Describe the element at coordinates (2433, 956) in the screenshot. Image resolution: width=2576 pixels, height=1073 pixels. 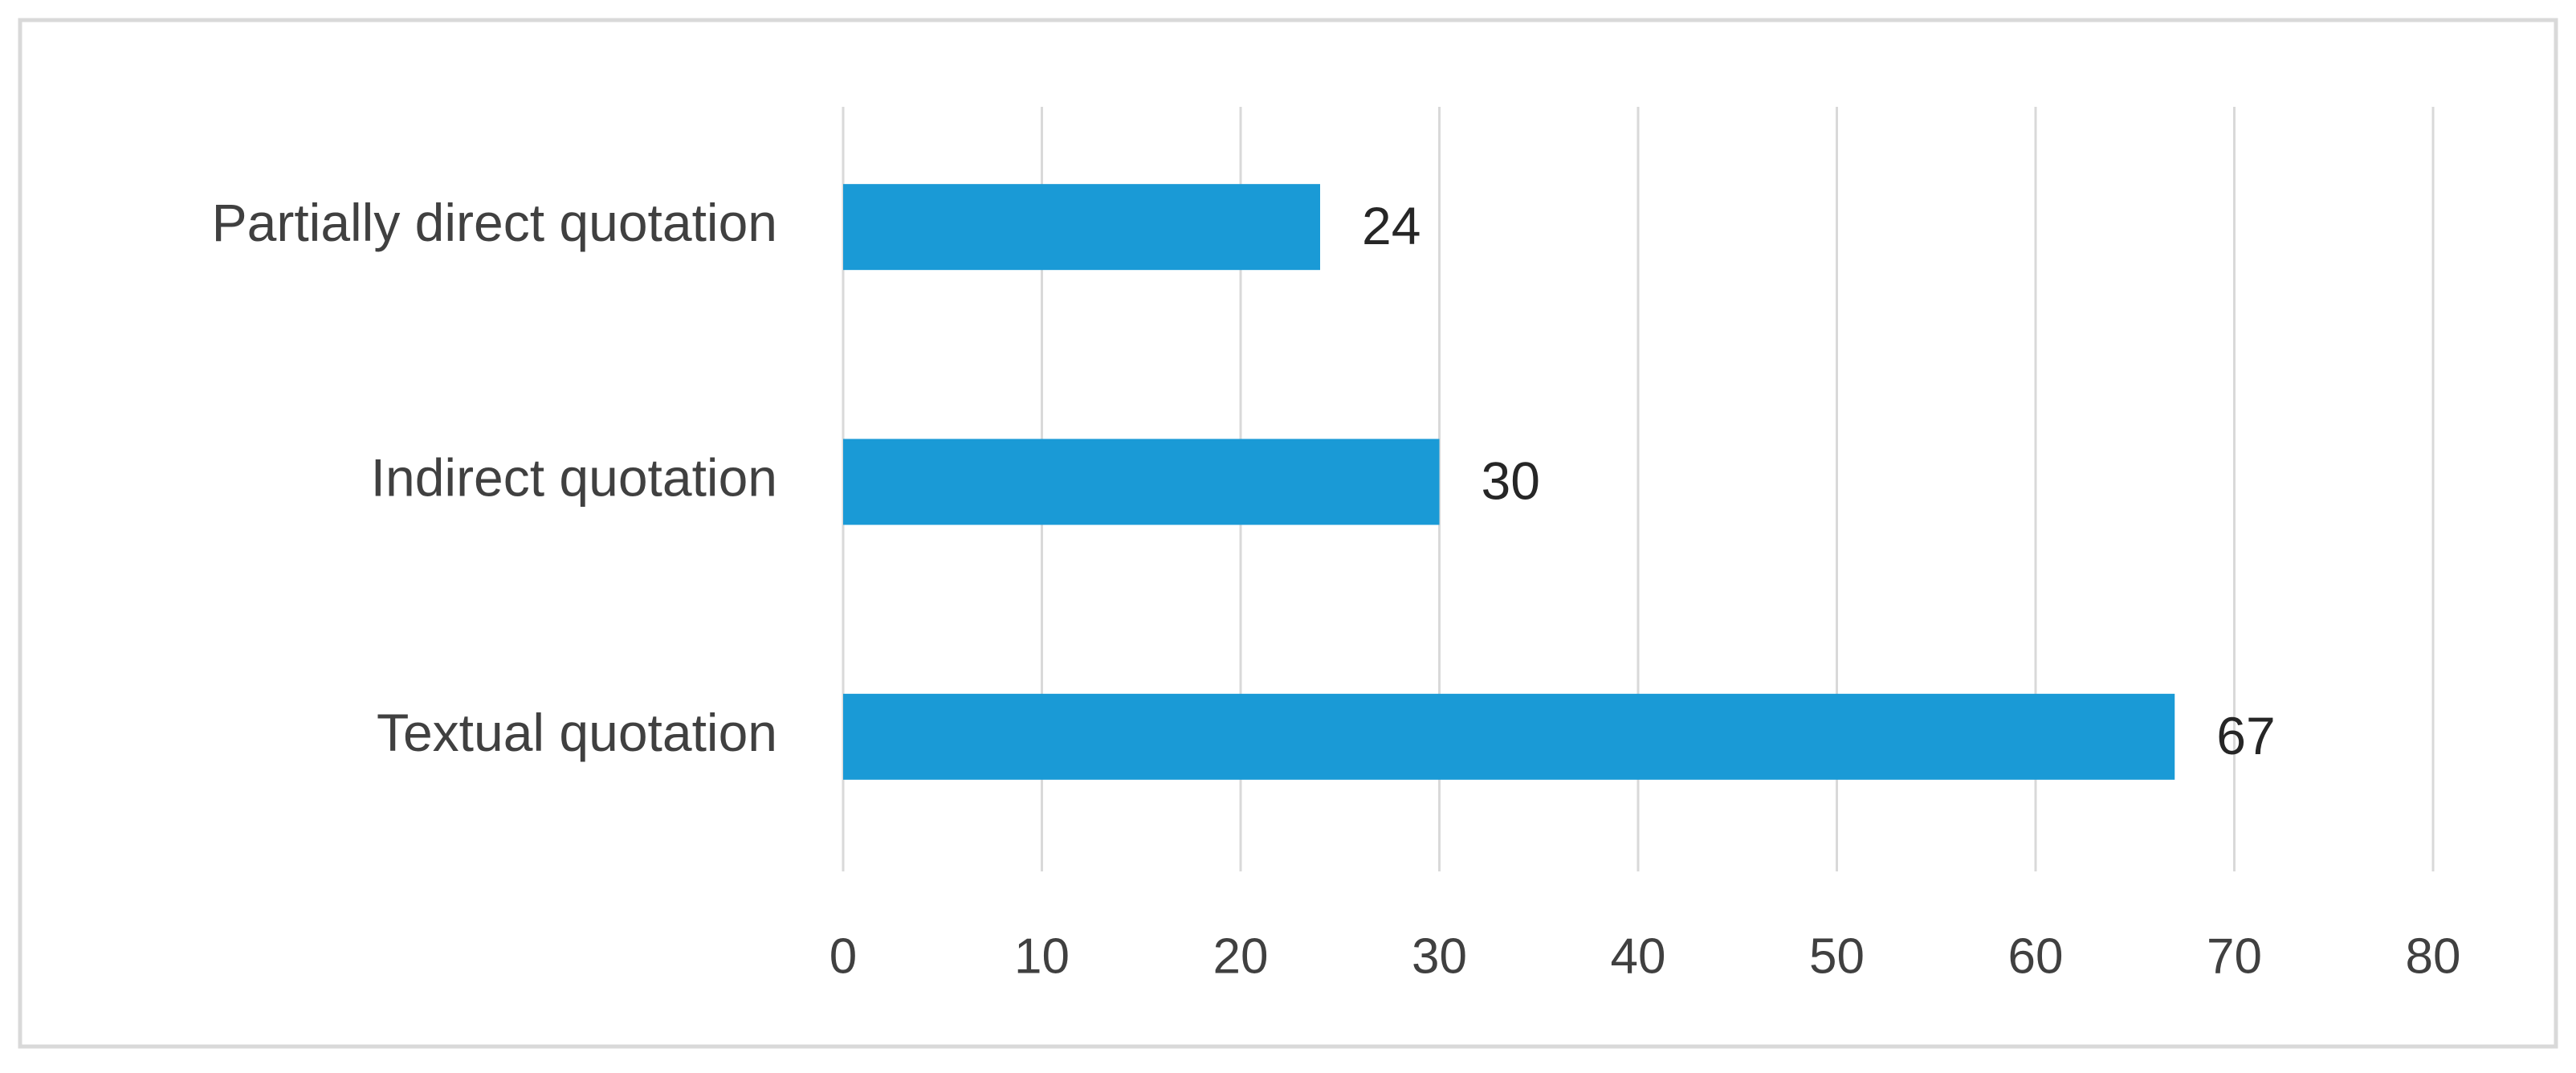
I see `x-tick-label: 80` at that location.